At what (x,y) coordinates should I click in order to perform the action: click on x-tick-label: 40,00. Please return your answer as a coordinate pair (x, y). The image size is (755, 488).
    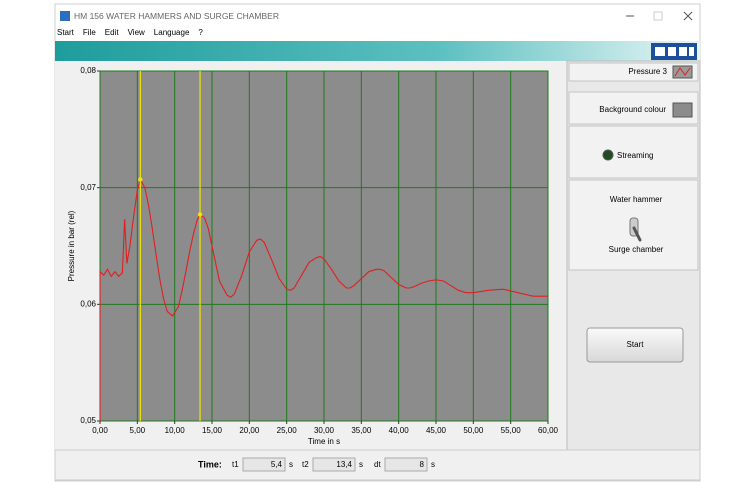
    Looking at the image, I should click on (399, 430).